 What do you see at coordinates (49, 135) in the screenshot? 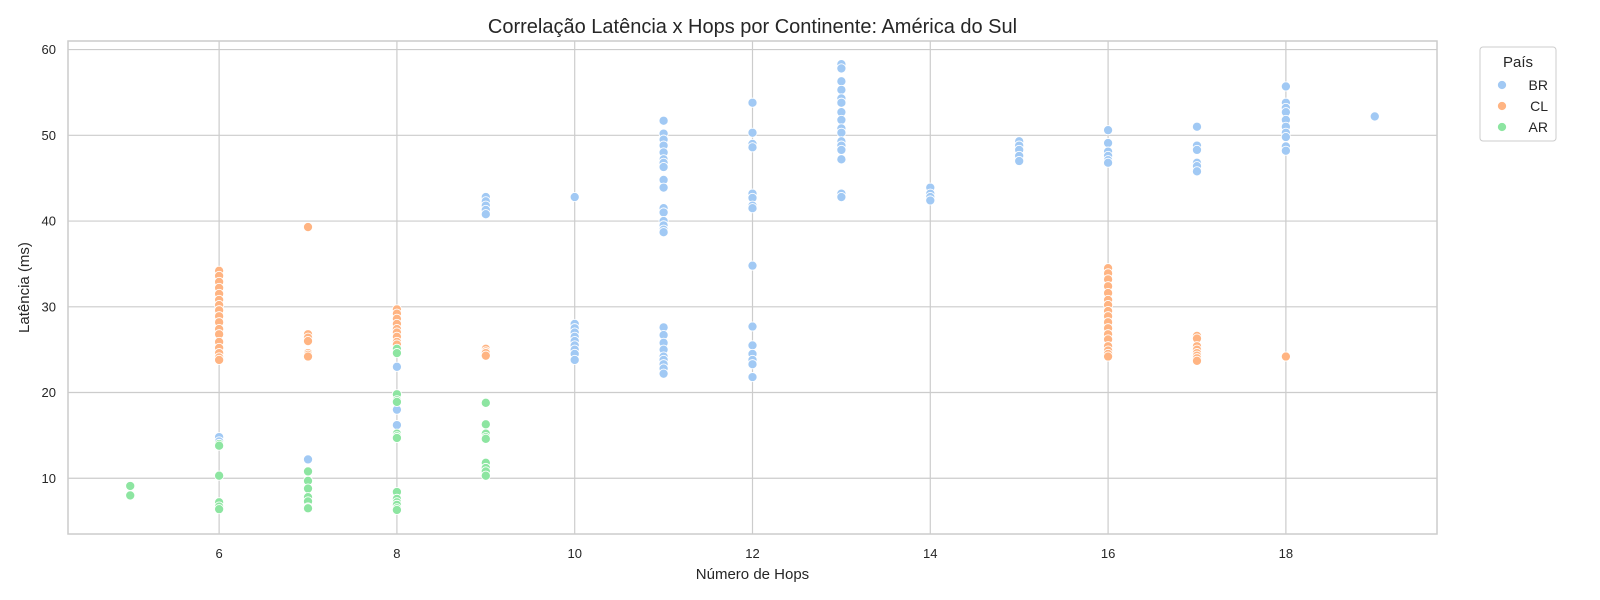
I see `y-tick-label: 50` at bounding box center [49, 135].